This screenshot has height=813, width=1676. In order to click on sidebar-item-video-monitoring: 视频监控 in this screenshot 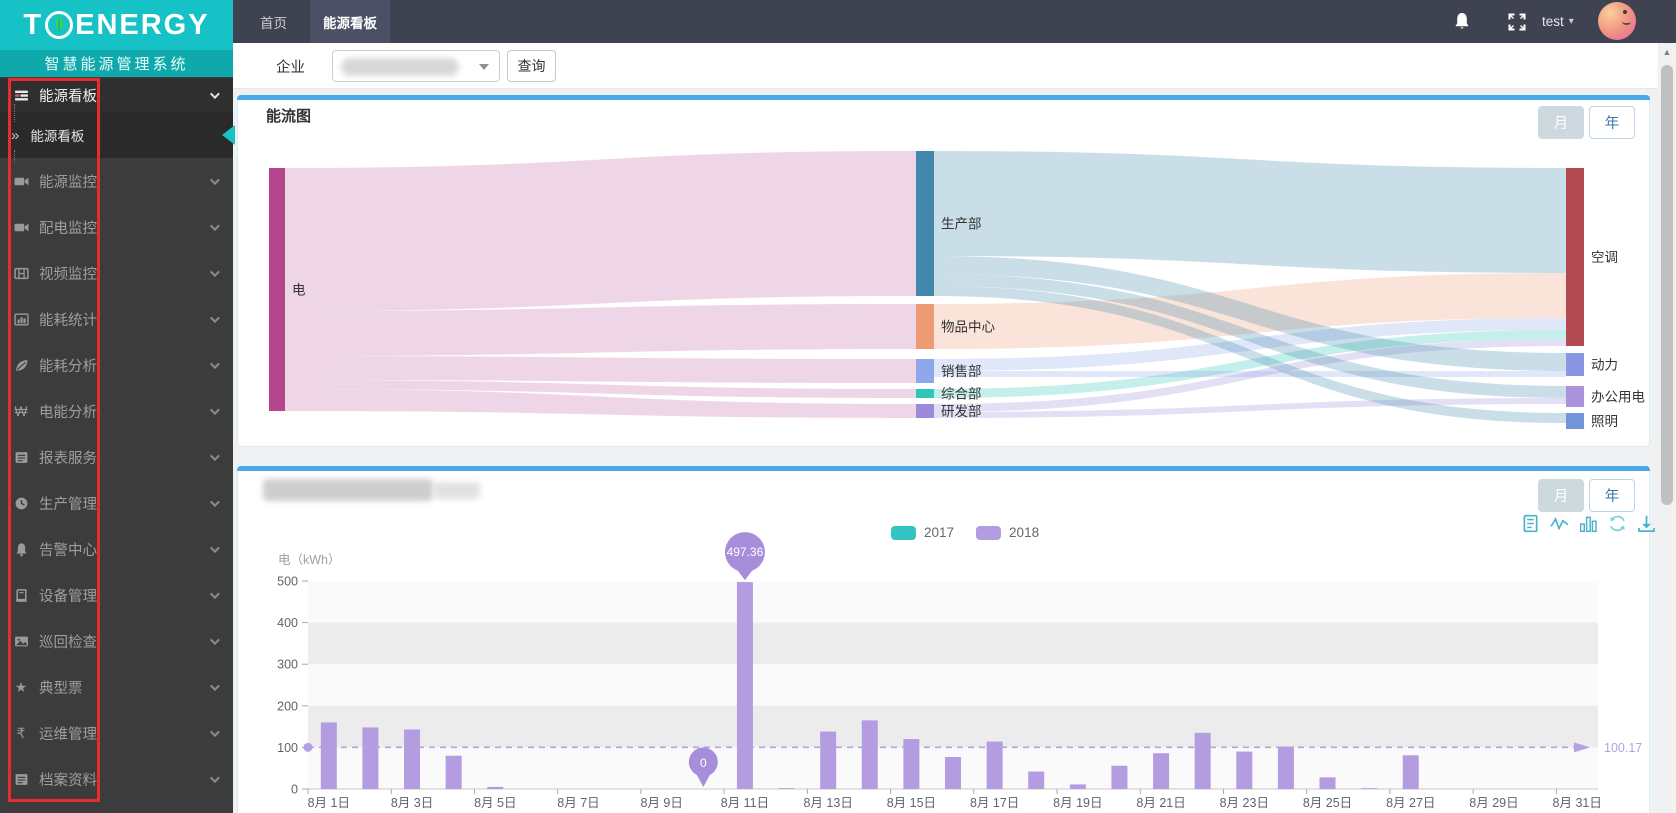, I will do `click(116, 273)`.